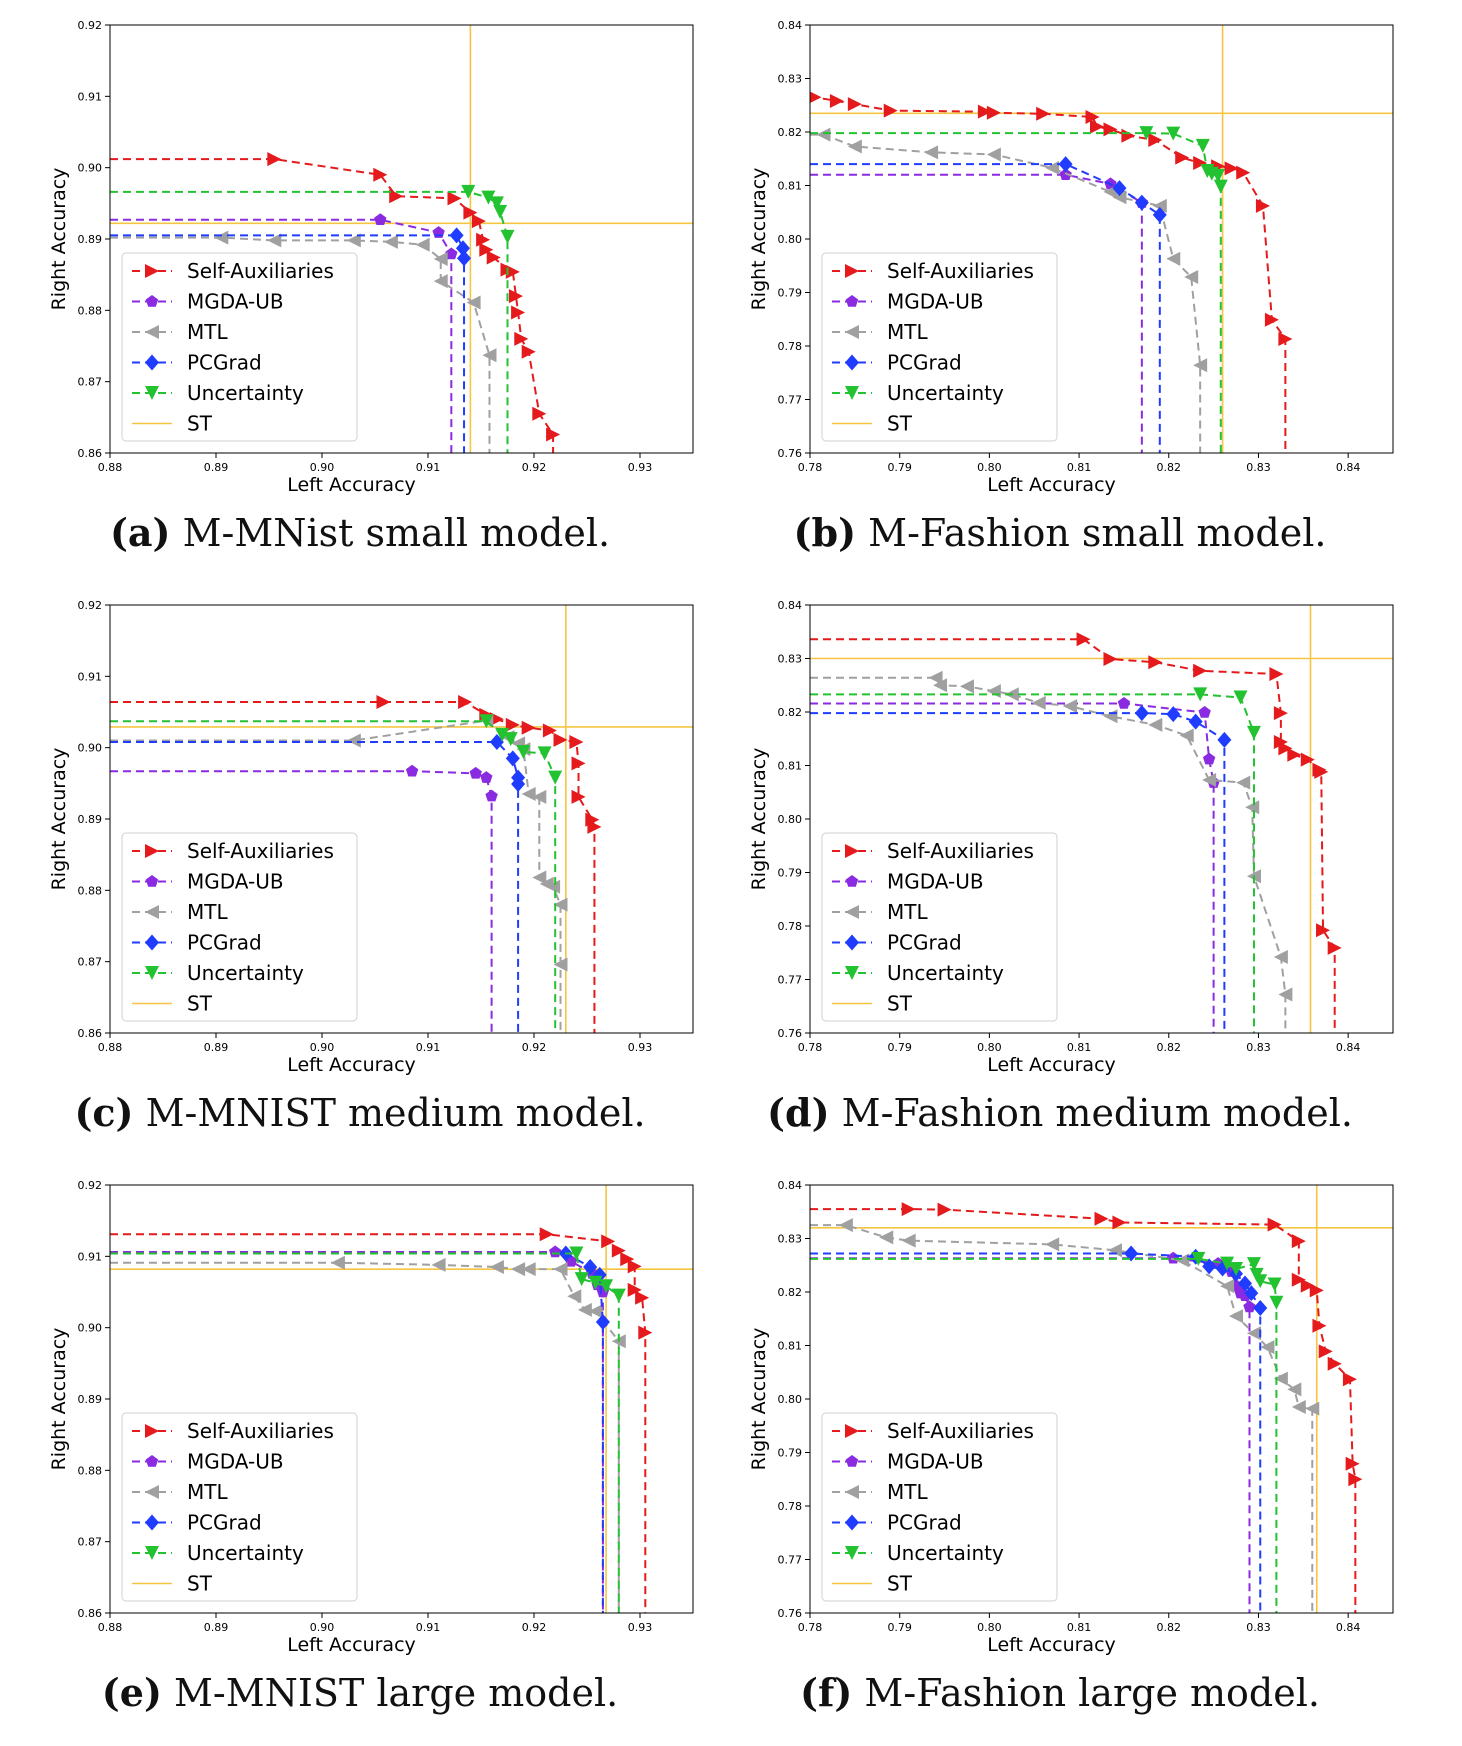 This screenshot has width=1462, height=1746. What do you see at coordinates (790, 25) in the screenshot?
I see `y-tick-label: 0.84` at bounding box center [790, 25].